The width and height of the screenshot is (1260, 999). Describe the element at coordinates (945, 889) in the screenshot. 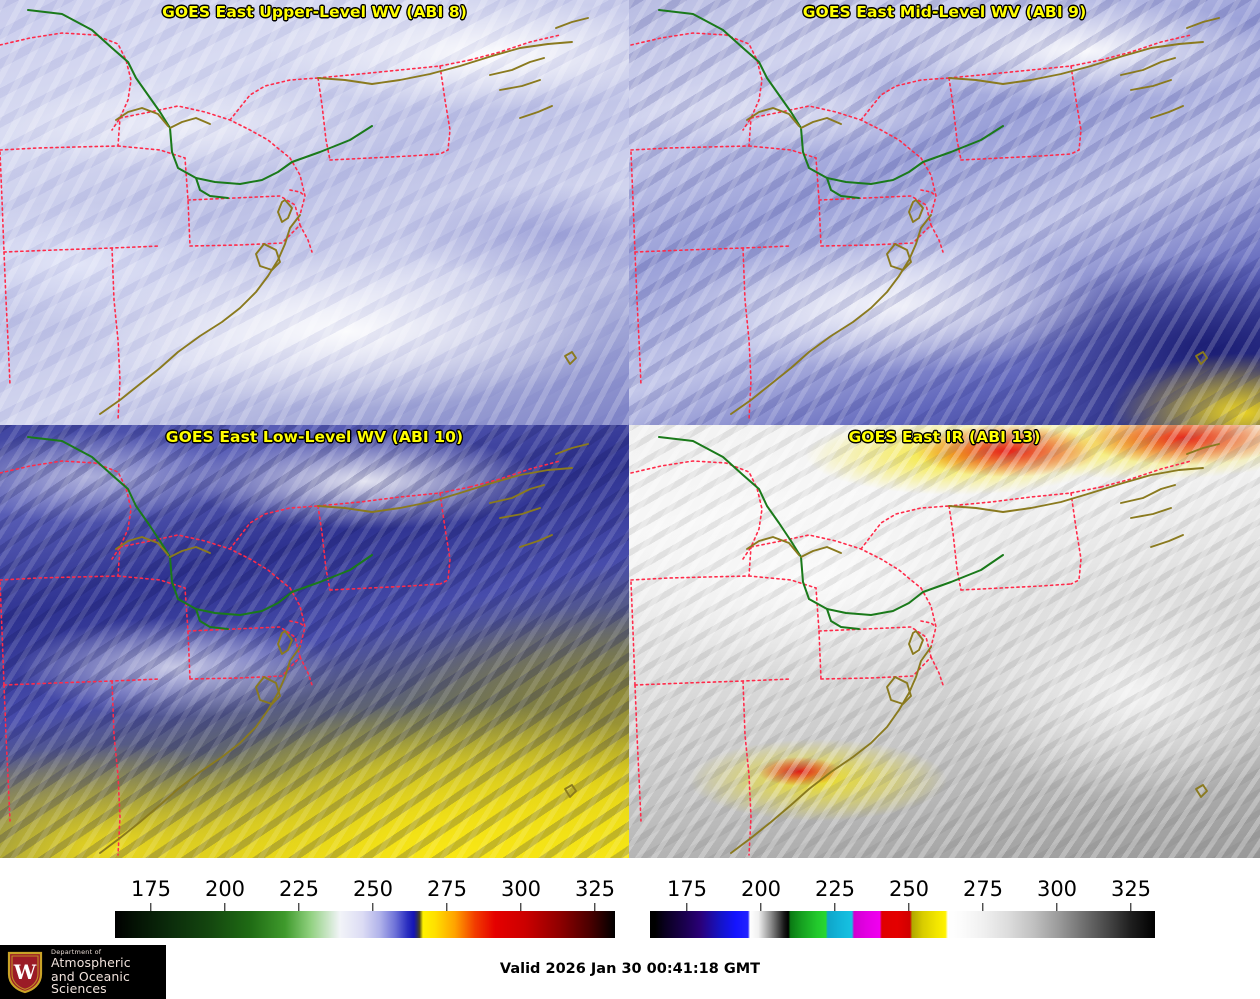

I see `colorbar-ir-tick-labels: 175 200 225 250 275 300 325` at that location.